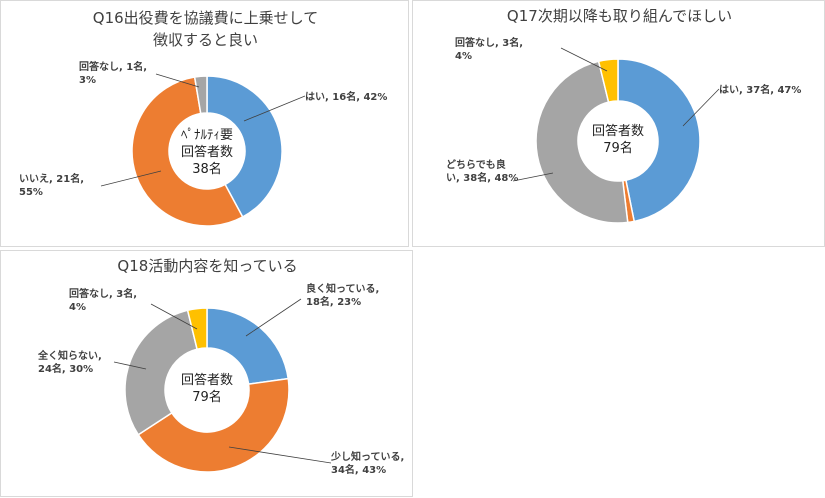 This screenshot has width=825, height=498. I want to click on data-label: 回答なし, 1名, 3%, so click(113, 73).